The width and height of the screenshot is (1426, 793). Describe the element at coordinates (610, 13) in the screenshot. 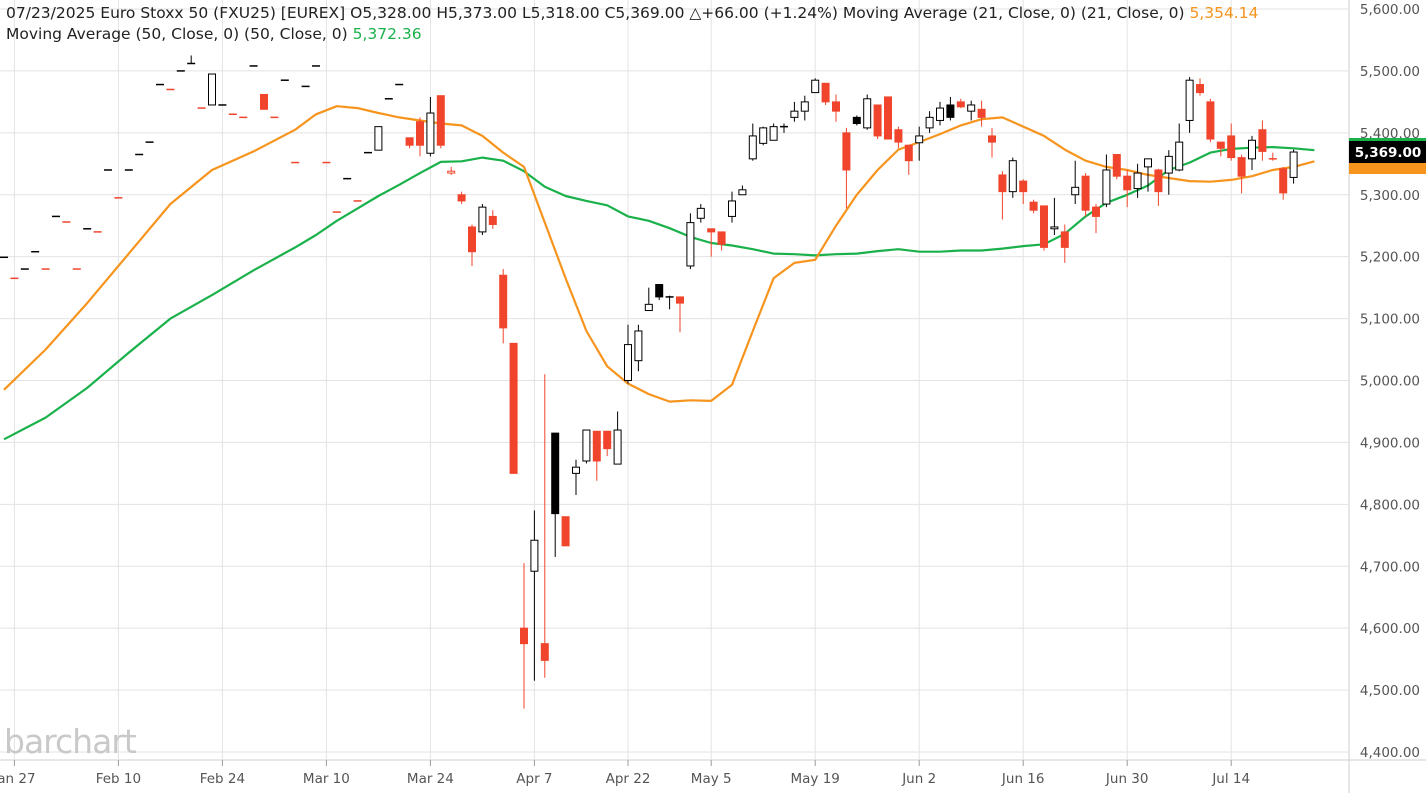

I see `header-close-label: C` at that location.